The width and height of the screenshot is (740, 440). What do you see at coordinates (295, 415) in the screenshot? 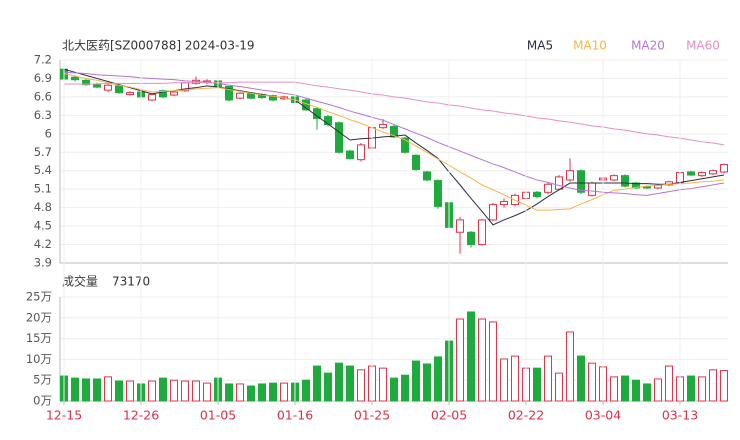
I see `x-tick-label: 01-16` at bounding box center [295, 415].